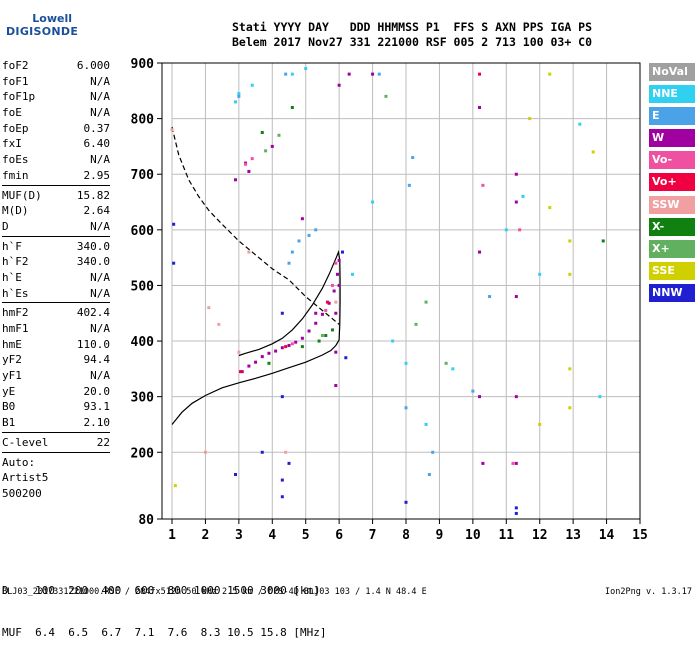  What do you see at coordinates (56, 443) in the screenshot?
I see `param-row: C-level 22` at bounding box center [56, 443].